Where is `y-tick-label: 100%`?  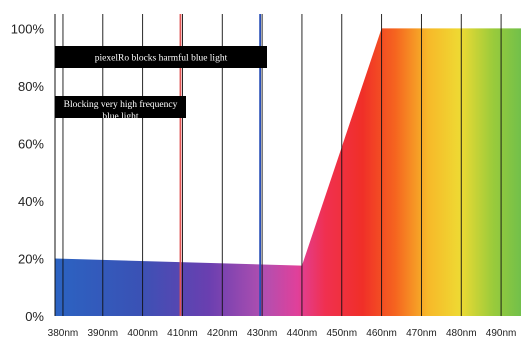 y-tick-label: 100% is located at coordinates (28, 28).